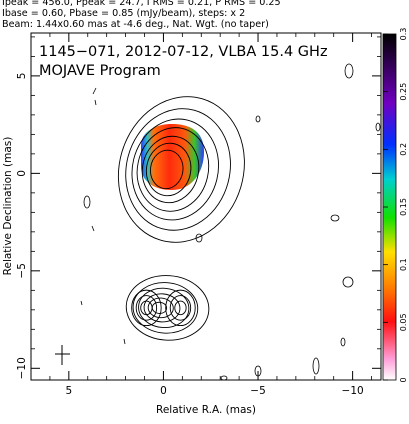  Describe the element at coordinates (22, 226) in the screenshot. I see `y-axis-tick-labels: 5 0 −5 −10` at that location.